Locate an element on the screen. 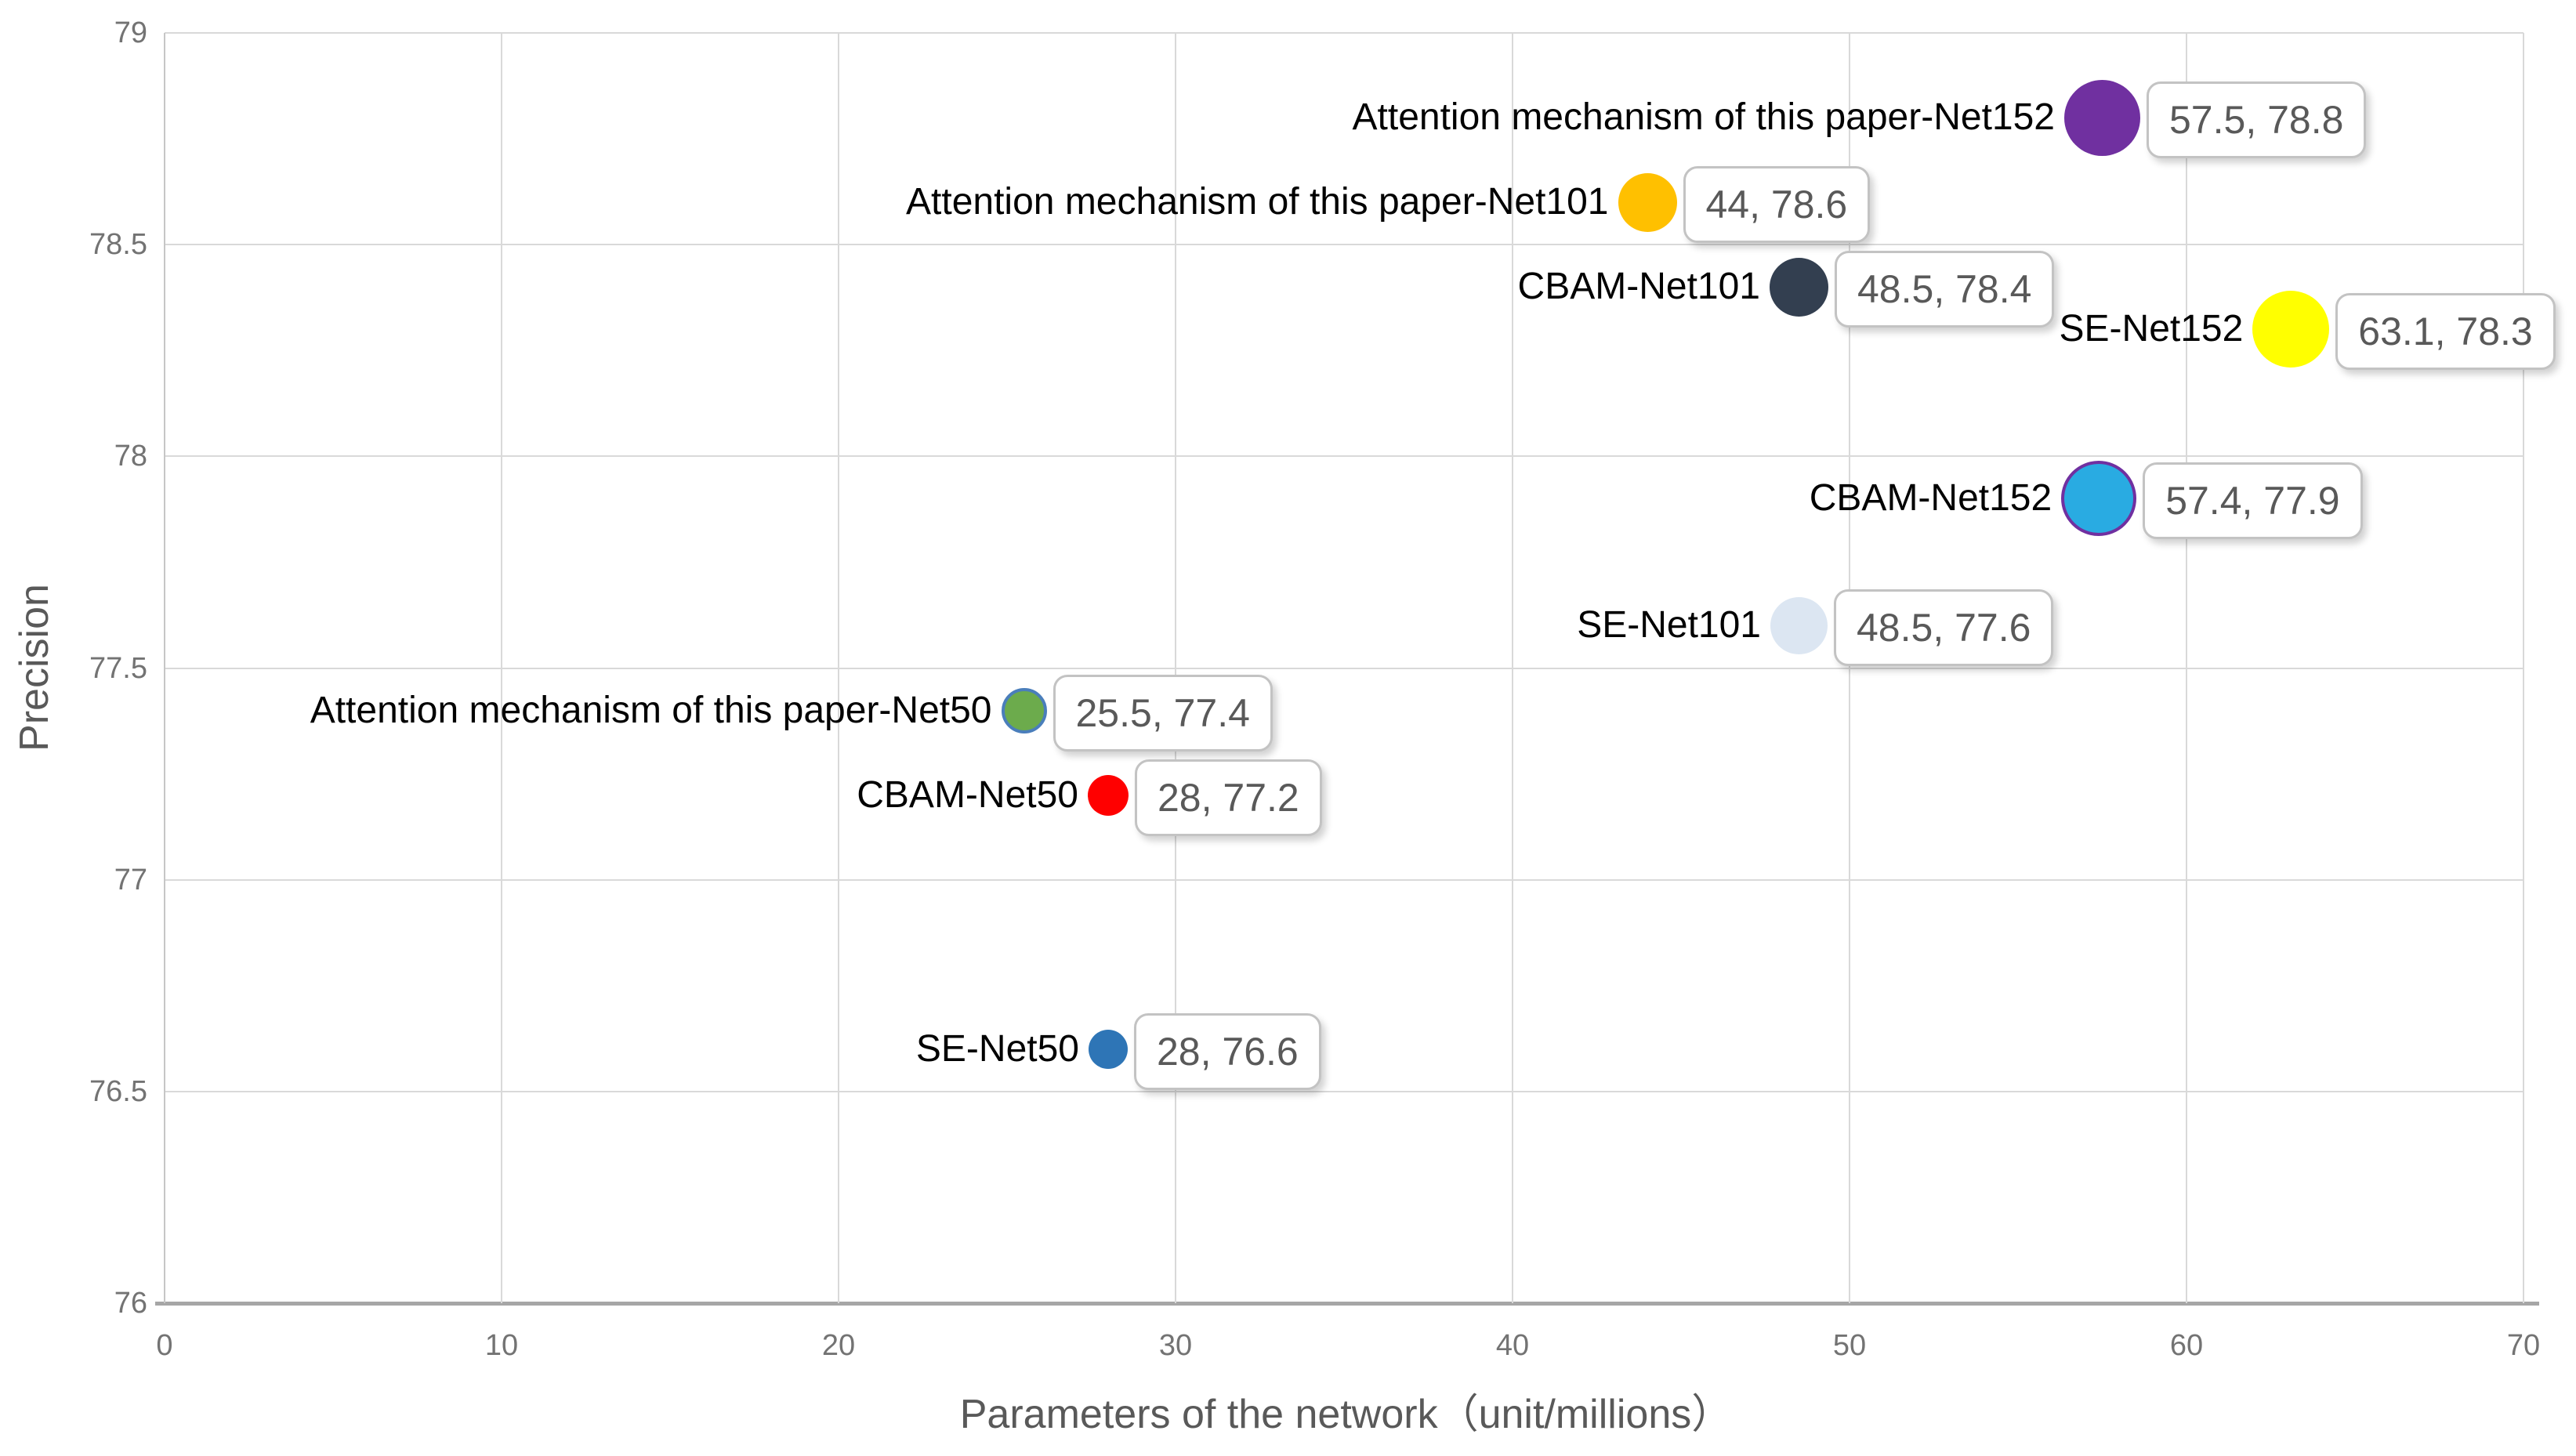 Image resolution: width=2576 pixels, height=1456 pixels. data-point-callout: 48.5, 77.6 is located at coordinates (1944, 628).